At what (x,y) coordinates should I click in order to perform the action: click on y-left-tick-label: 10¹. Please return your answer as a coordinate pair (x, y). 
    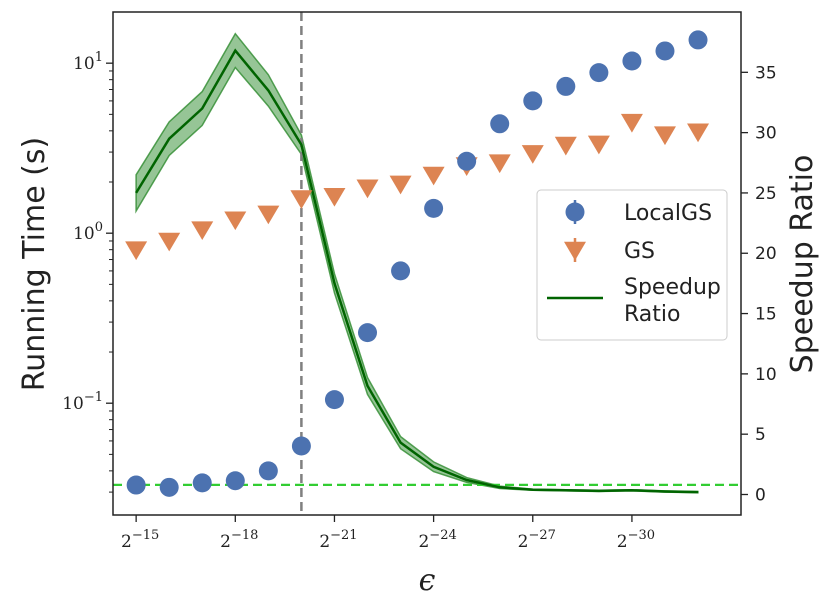
    Looking at the image, I should click on (88, 62).